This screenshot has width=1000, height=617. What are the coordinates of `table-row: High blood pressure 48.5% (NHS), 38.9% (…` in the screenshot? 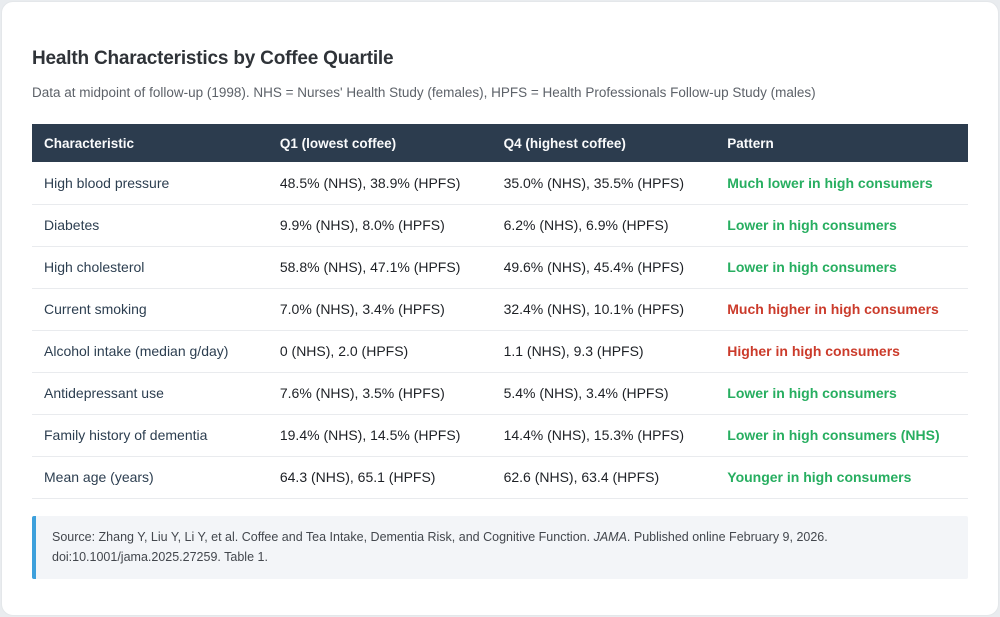 It's located at (500, 183).